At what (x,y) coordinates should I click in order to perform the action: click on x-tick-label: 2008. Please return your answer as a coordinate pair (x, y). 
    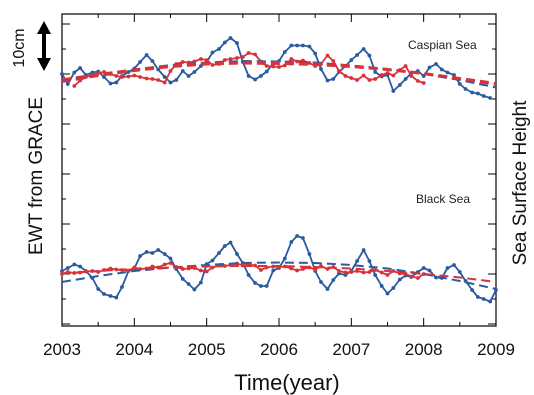
    Looking at the image, I should click on (424, 349).